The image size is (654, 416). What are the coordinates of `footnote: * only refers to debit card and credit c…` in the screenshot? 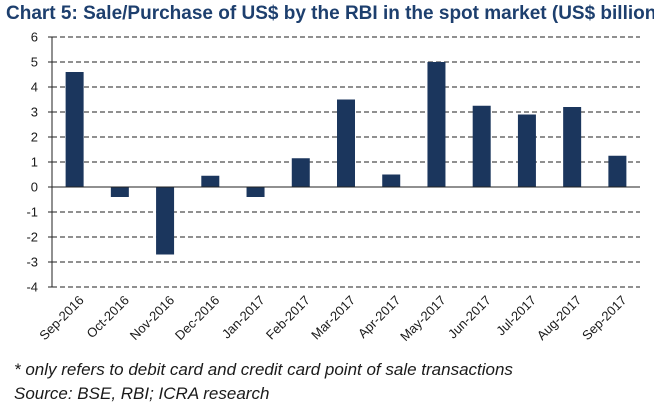 It's located at (263, 369).